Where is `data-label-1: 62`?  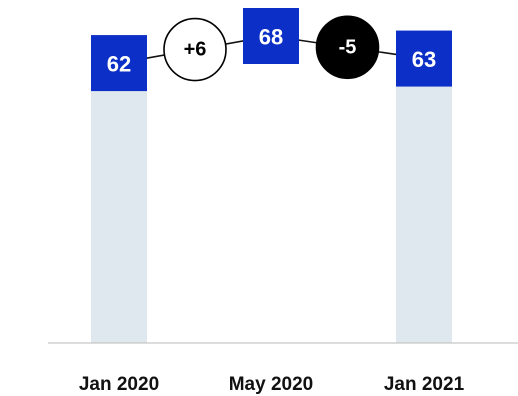
data-label-1: 62 is located at coordinates (119, 64).